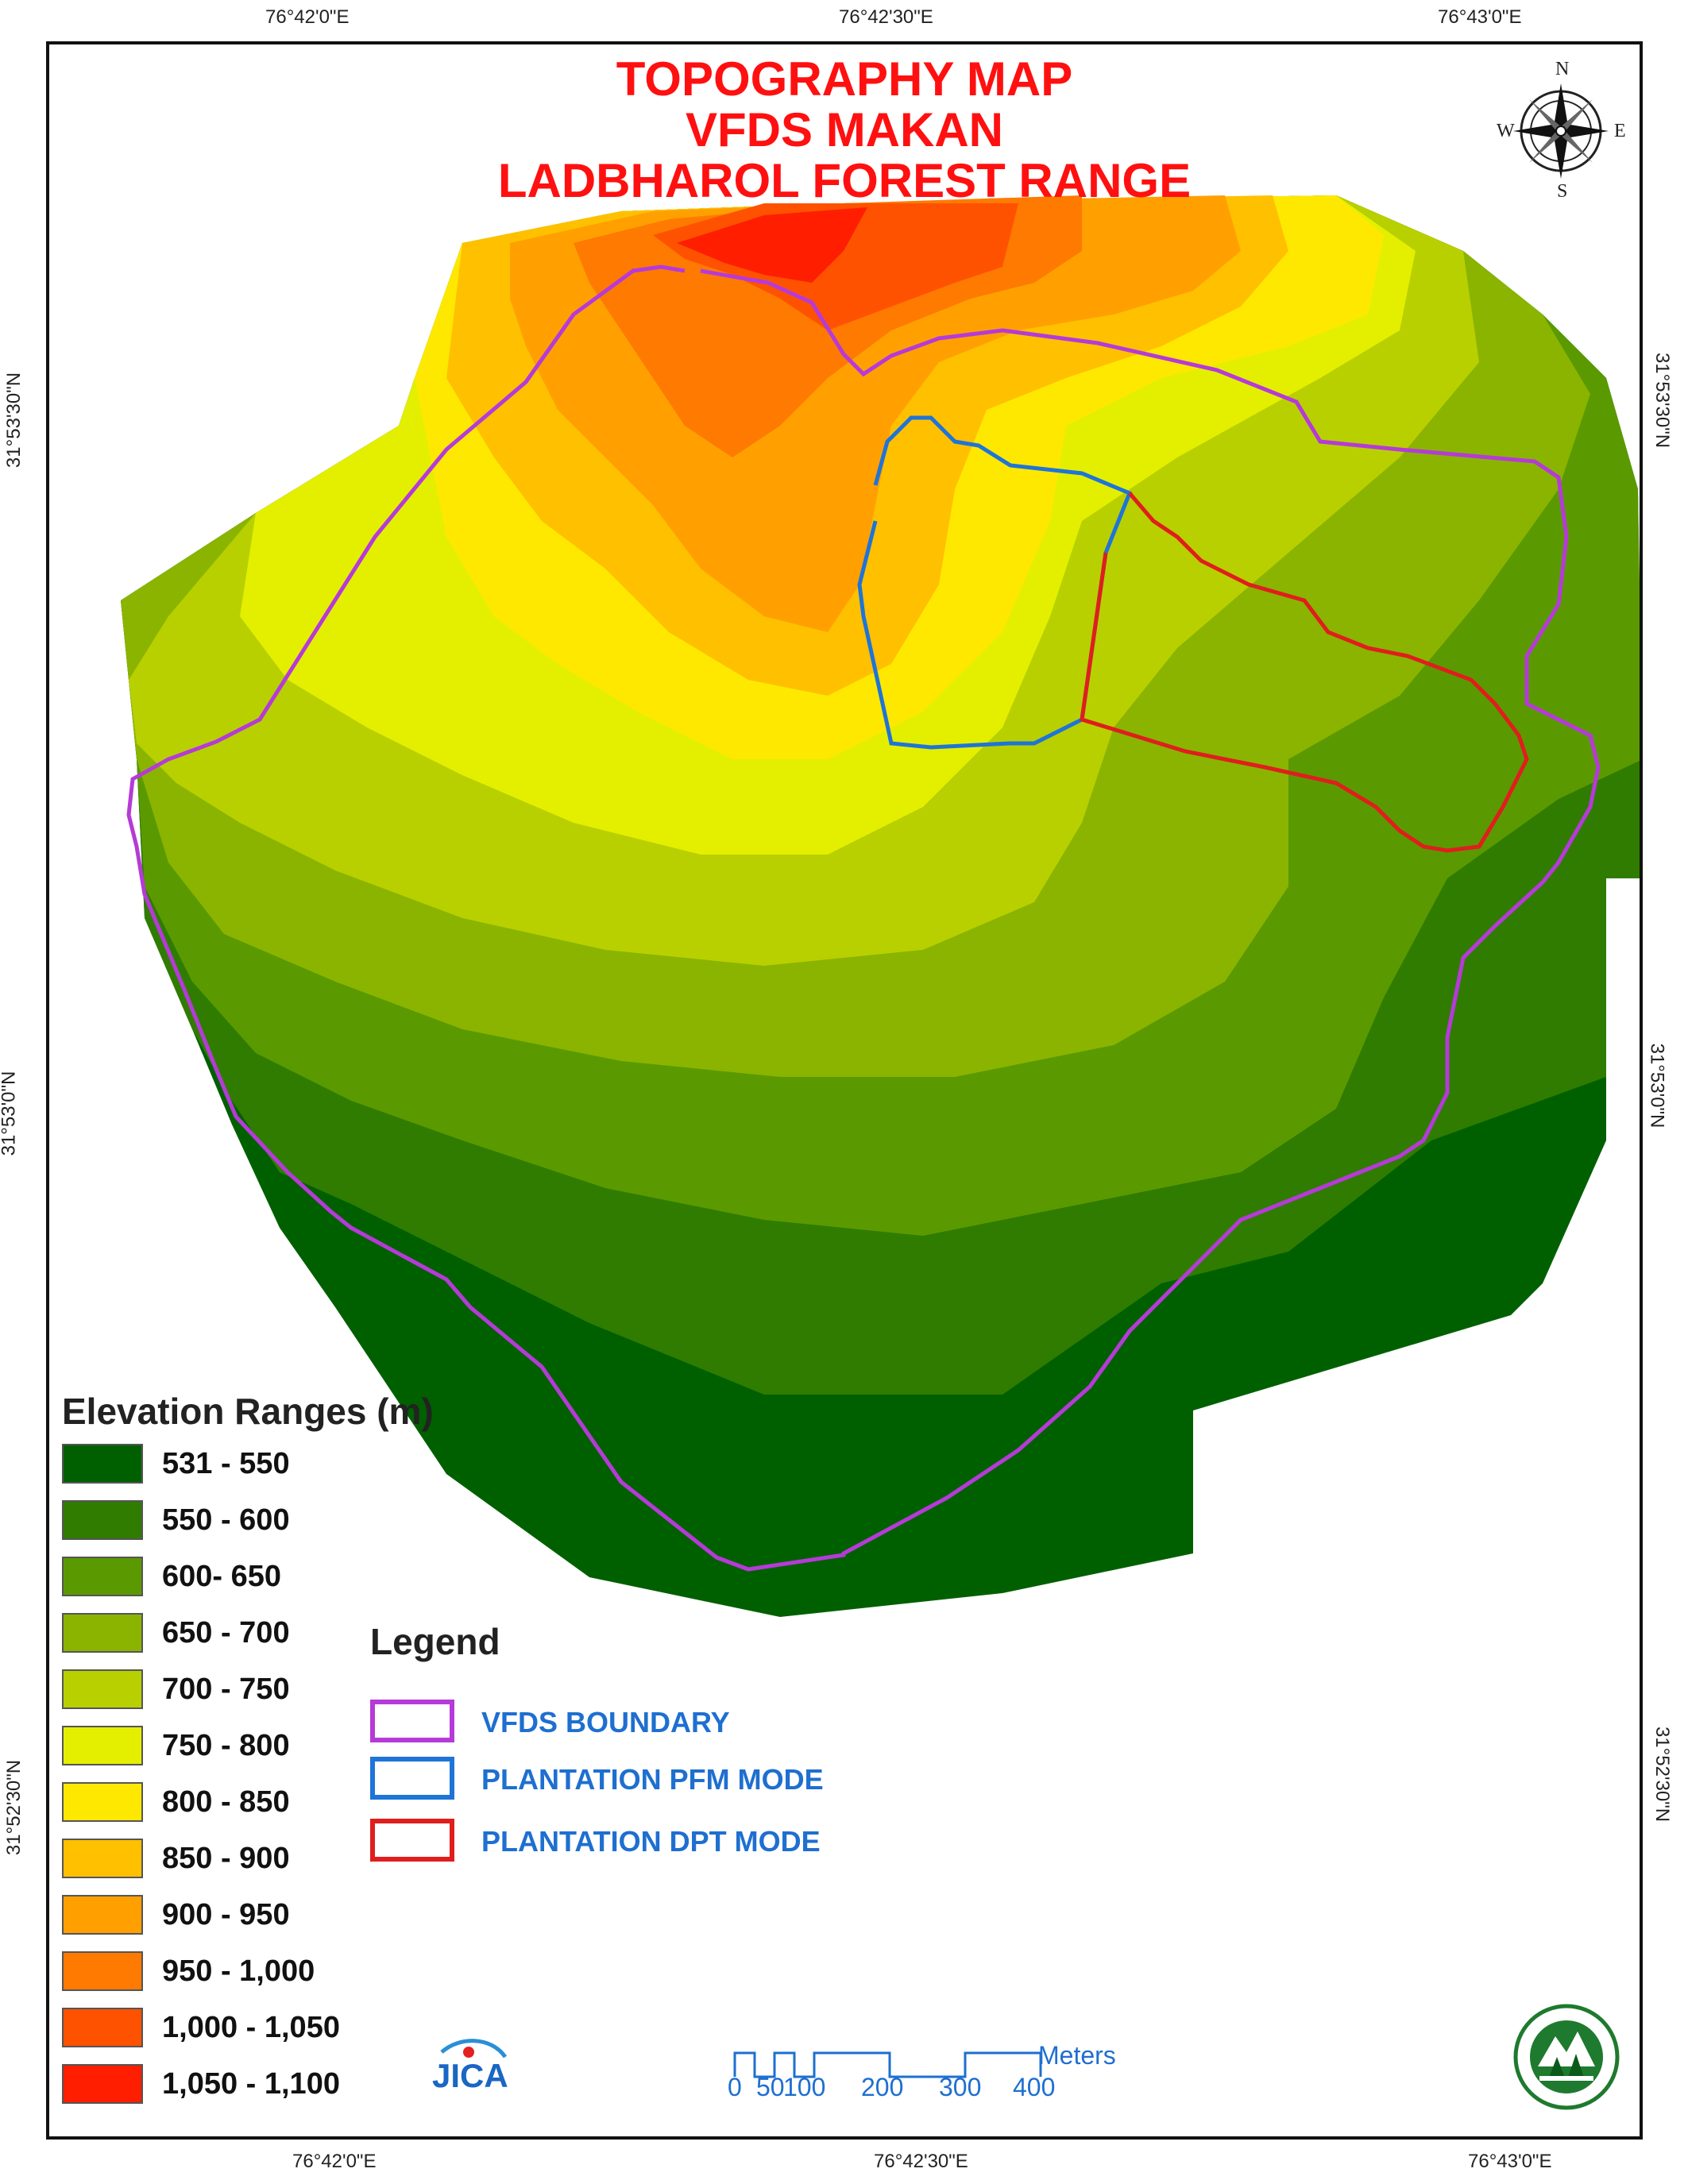 The image size is (1688, 2184). I want to click on scale-tick-100: 100, so click(805, 2087).